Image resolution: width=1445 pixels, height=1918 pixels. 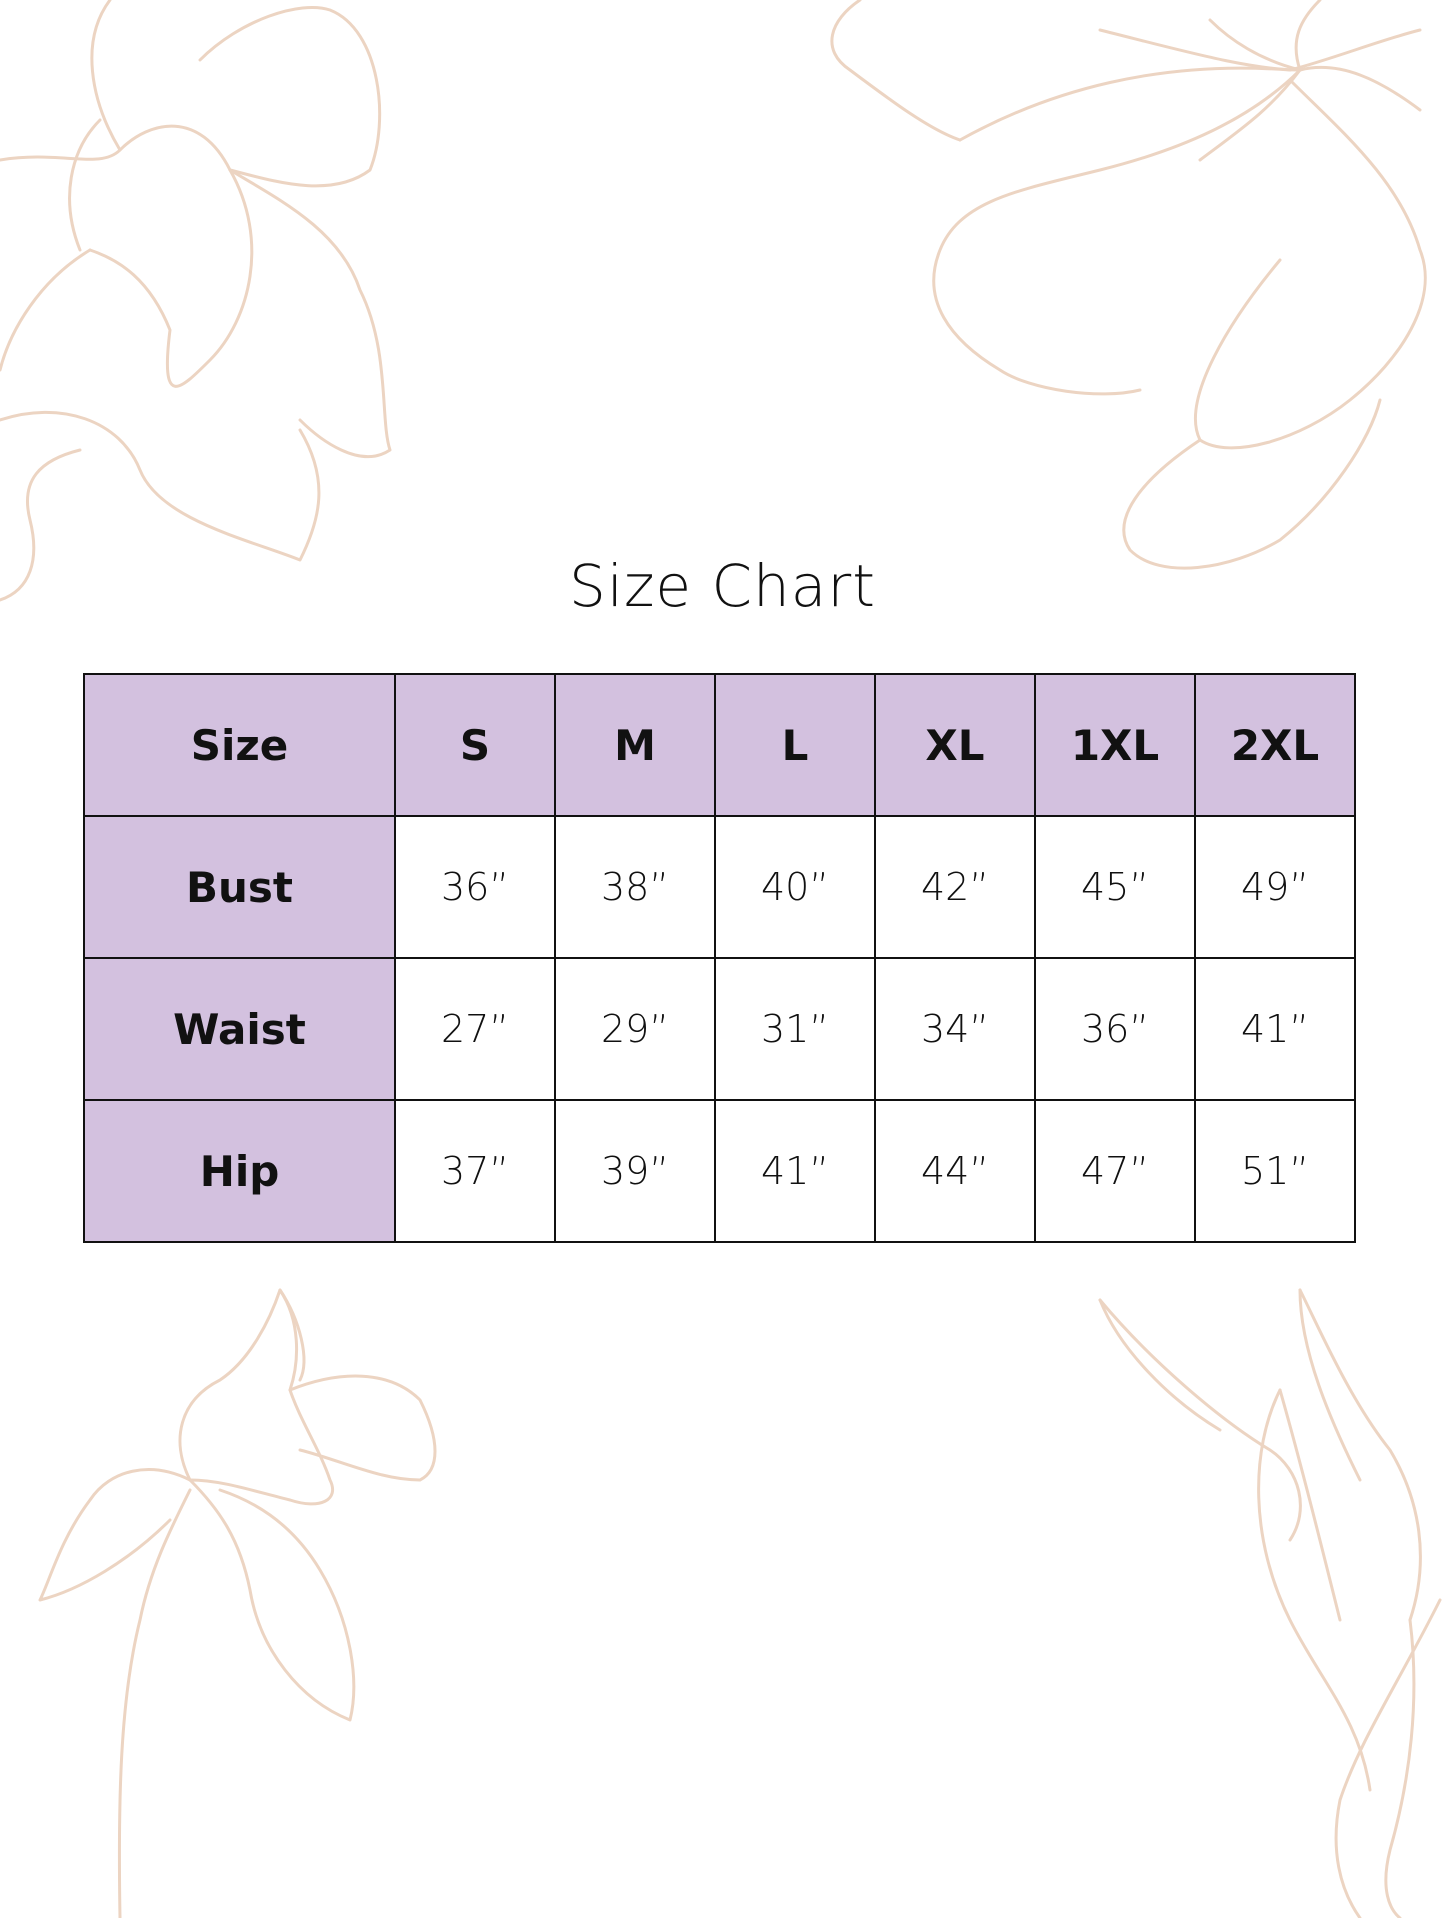 What do you see at coordinates (635, 1029) in the screenshot?
I see `table-cell: 29”` at bounding box center [635, 1029].